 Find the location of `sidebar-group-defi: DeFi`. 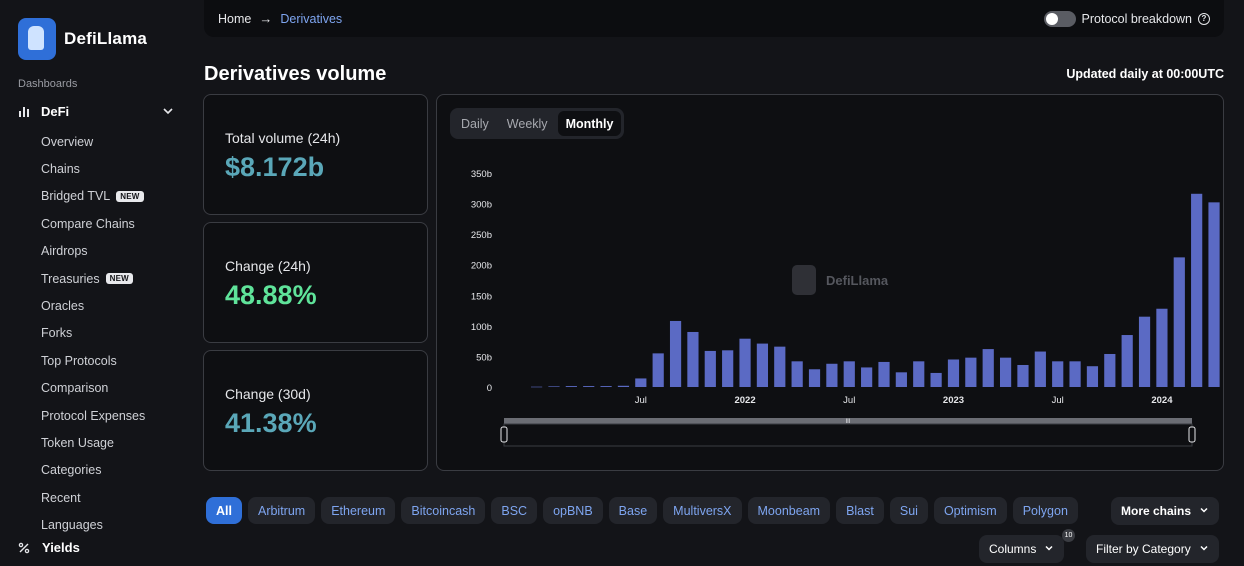

sidebar-group-defi: DeFi is located at coordinates (96, 111).